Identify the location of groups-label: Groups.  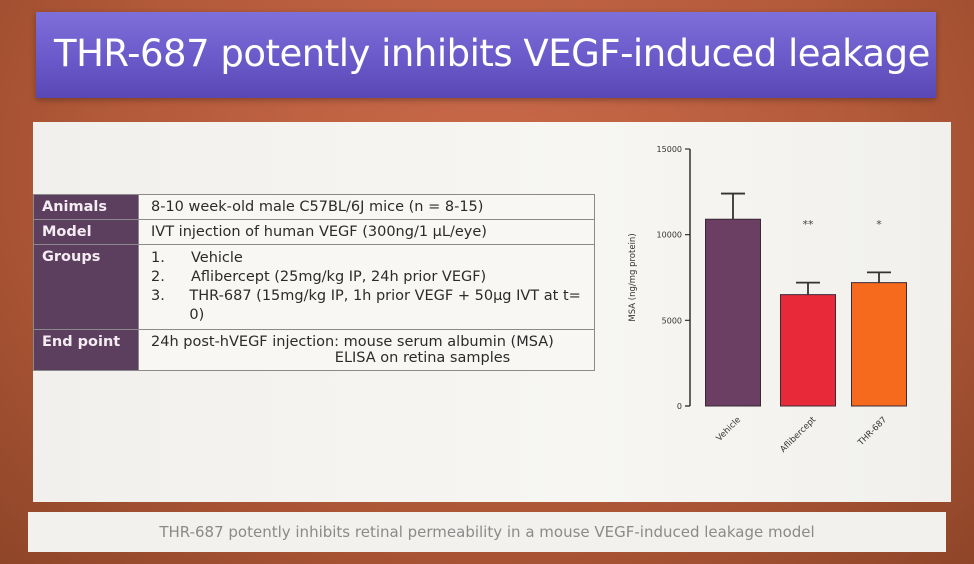
(86, 287).